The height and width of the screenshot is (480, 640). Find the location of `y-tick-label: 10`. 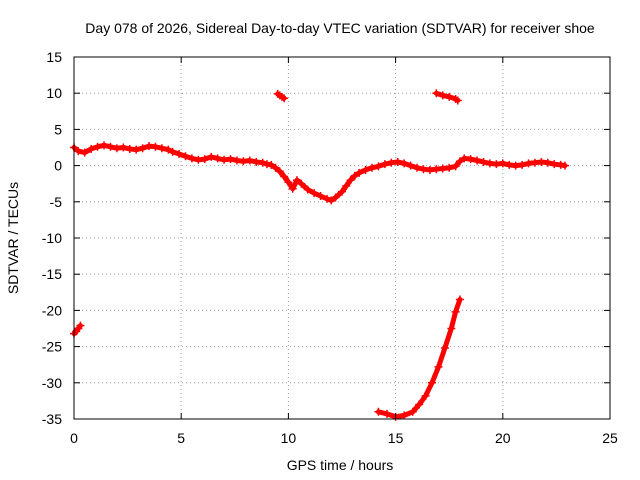

y-tick-label: 10 is located at coordinates (54, 93).